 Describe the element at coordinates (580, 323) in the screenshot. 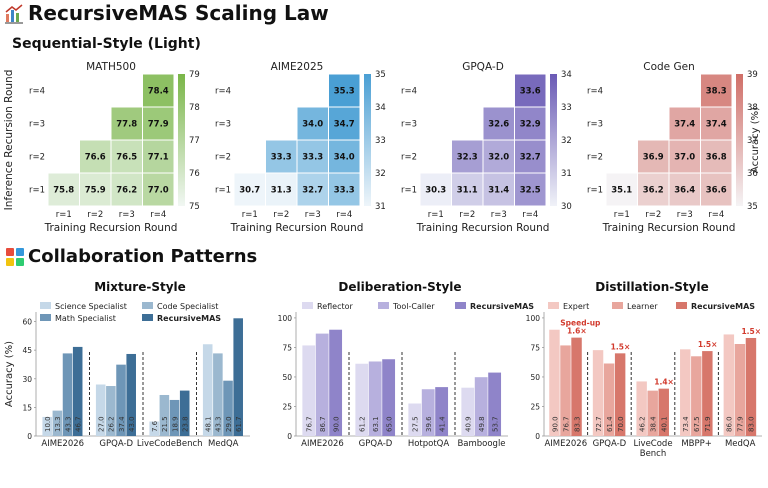

I see `speedup-label: Speed-up` at that location.